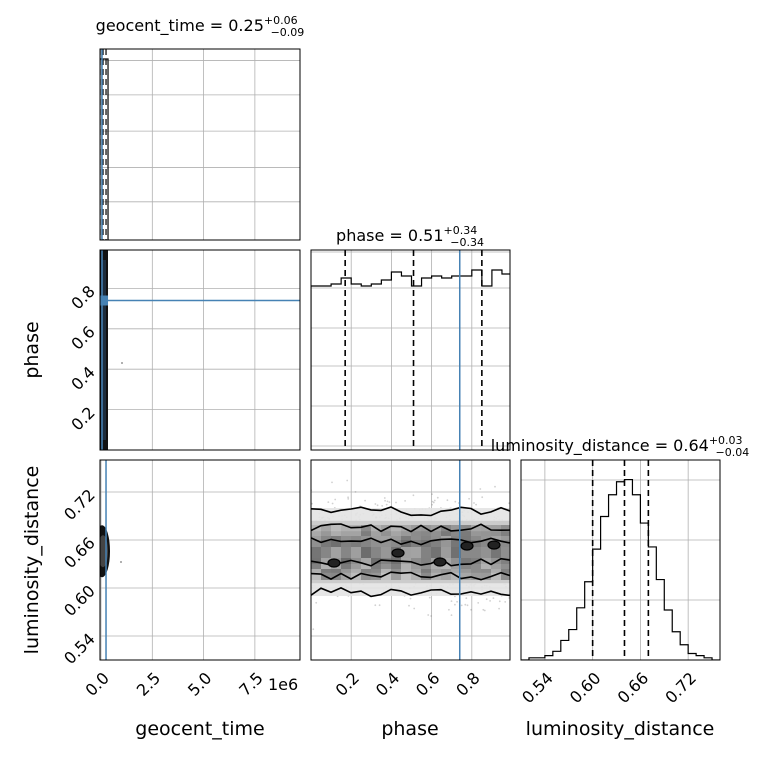 The width and height of the screenshot is (760, 760). I want to click on x-tick-label: 0.6, so click(427, 683).